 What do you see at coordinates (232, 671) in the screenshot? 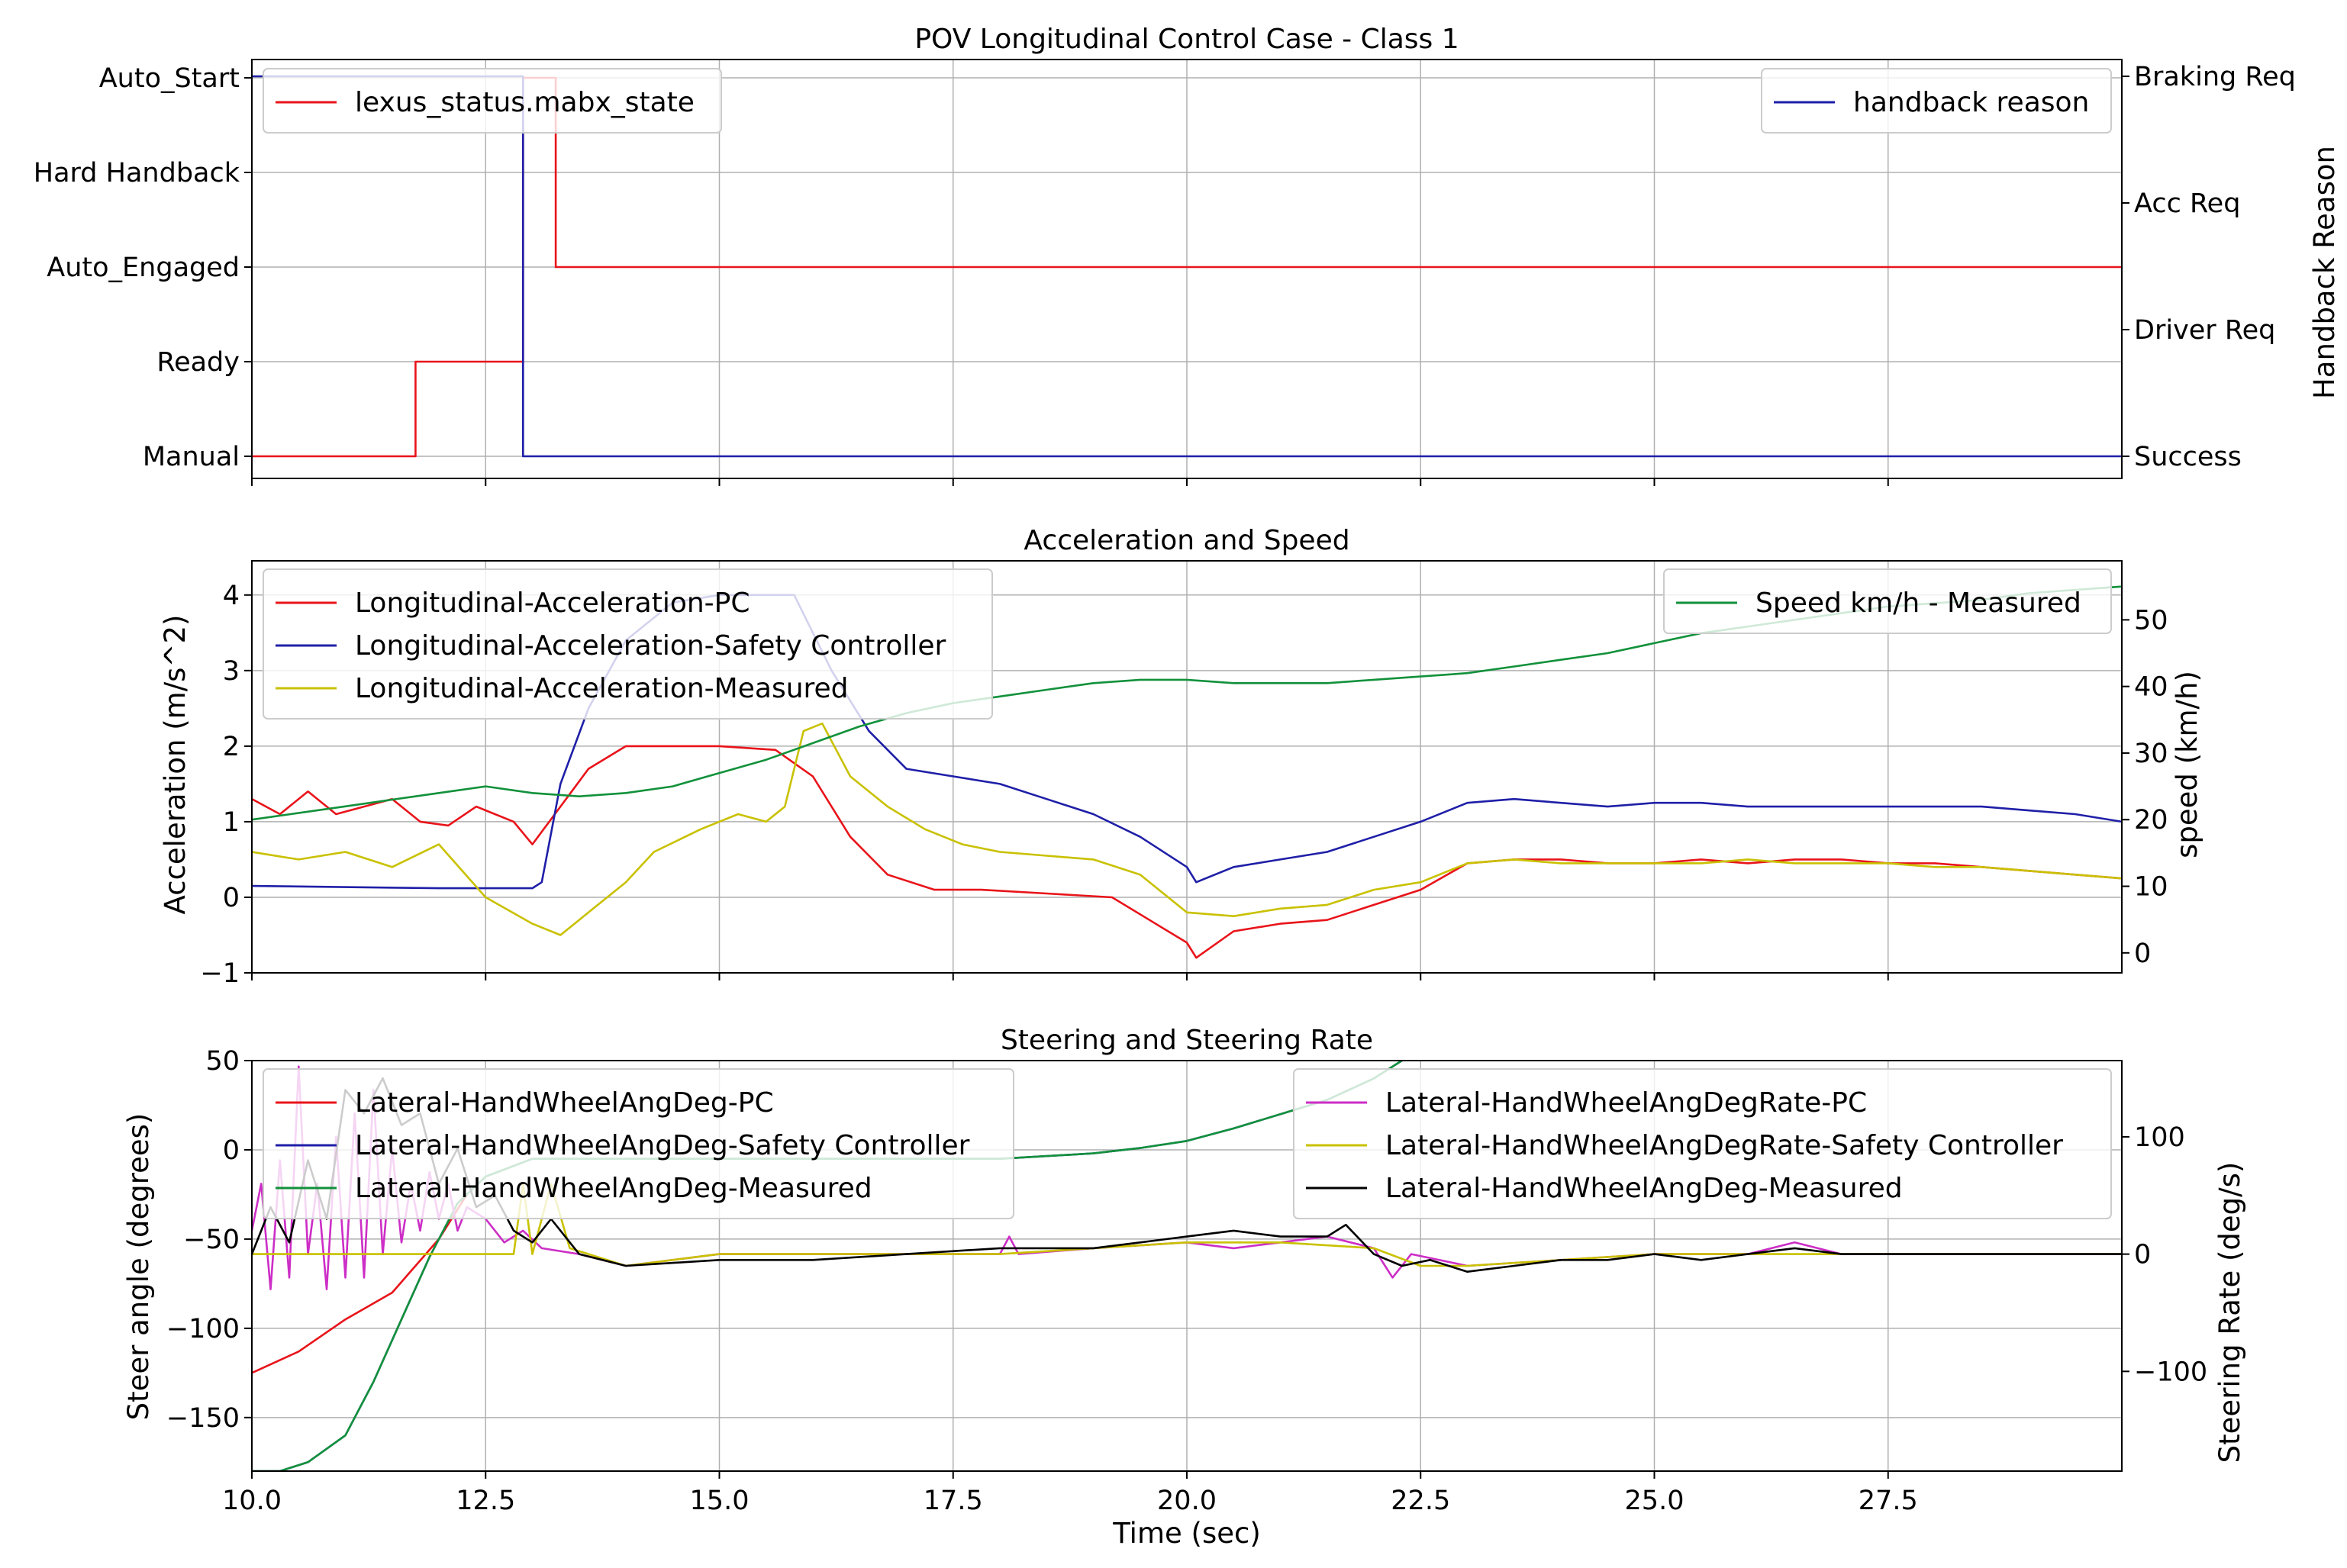
I see `y-tick-label-left: 3` at bounding box center [232, 671].